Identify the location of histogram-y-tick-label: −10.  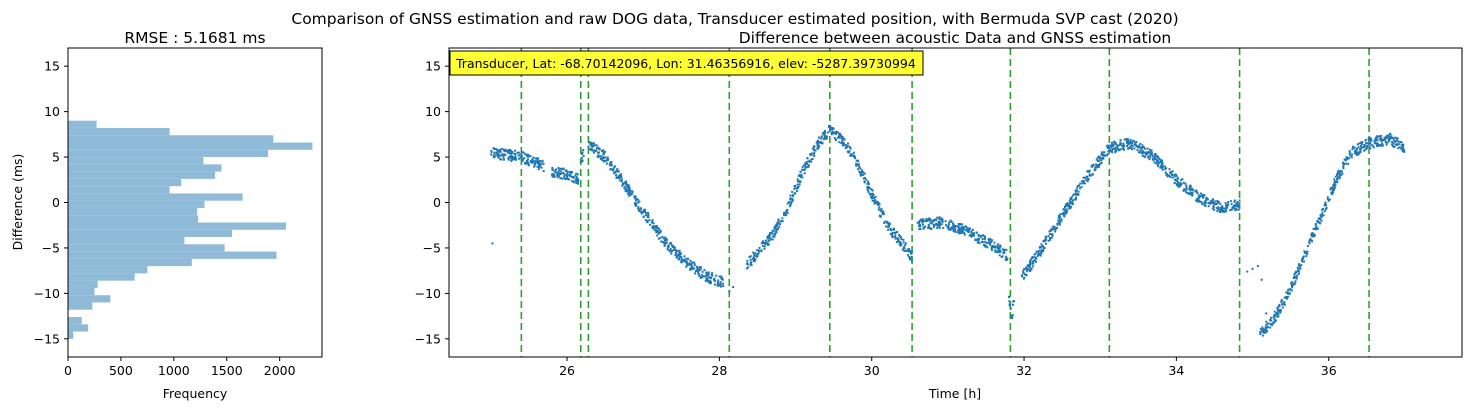
(47, 293).